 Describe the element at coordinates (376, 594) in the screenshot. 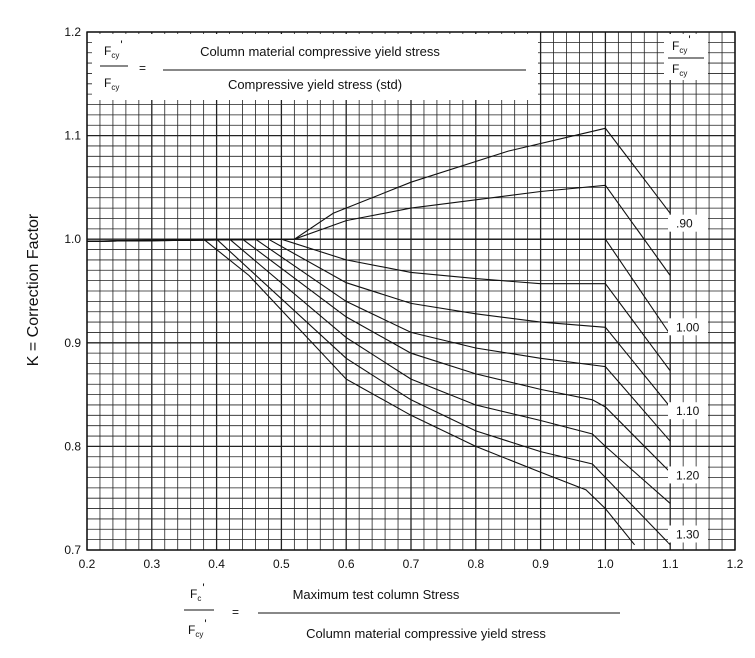

I see `bottom-numerator: Maximum test column Stress` at that location.